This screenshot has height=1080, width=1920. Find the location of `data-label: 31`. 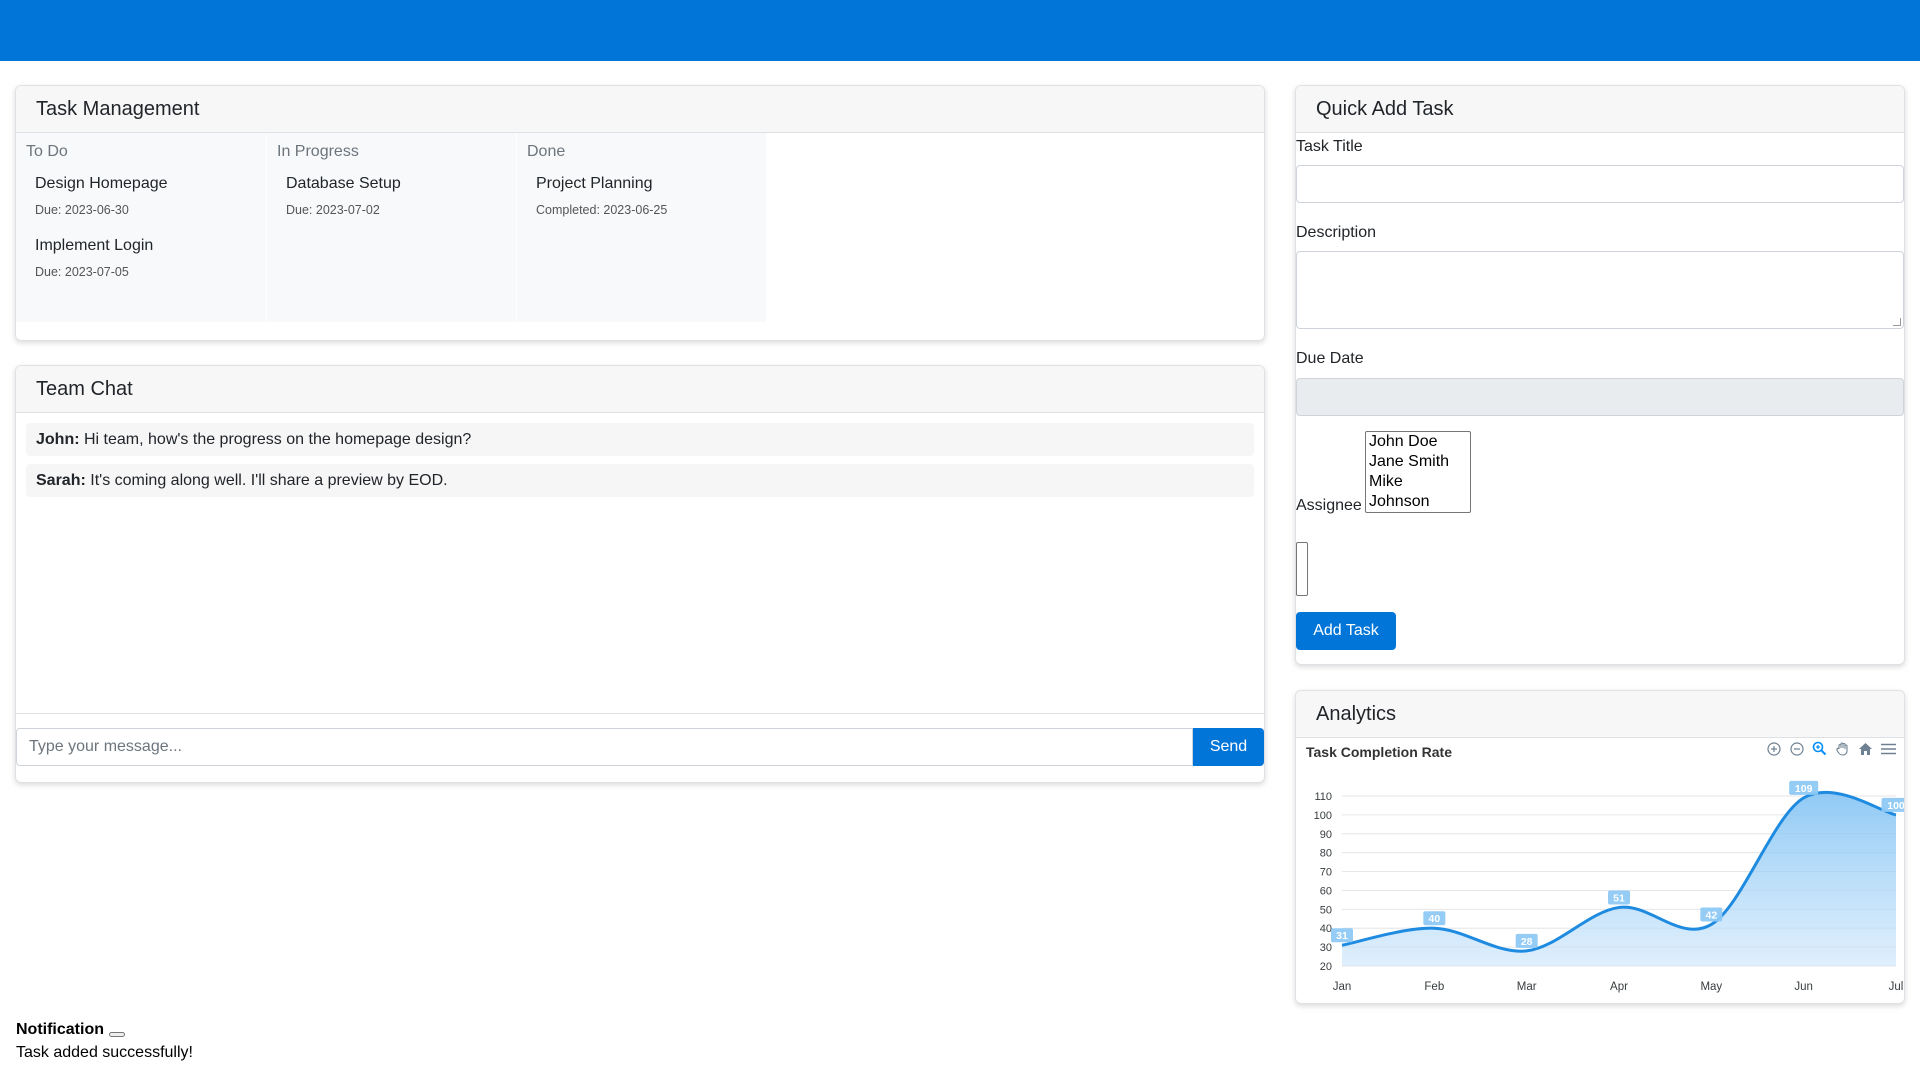

data-label: 31 is located at coordinates (1342, 936).